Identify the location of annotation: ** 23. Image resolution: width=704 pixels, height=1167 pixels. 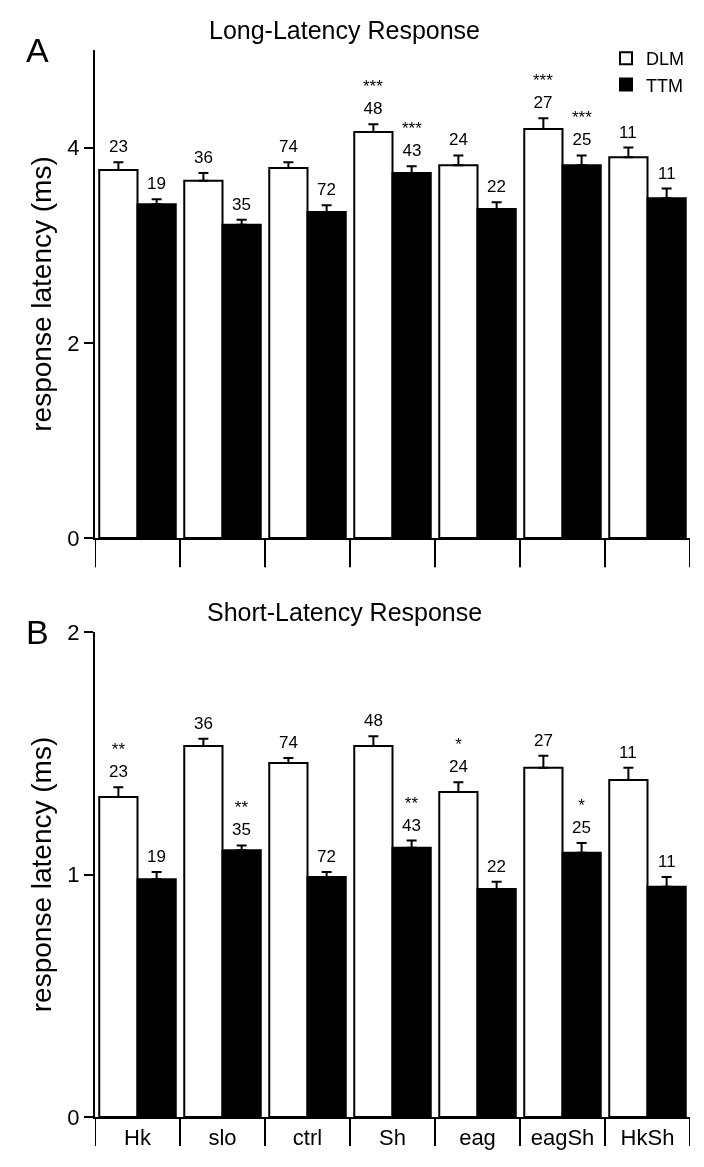
(118, 761).